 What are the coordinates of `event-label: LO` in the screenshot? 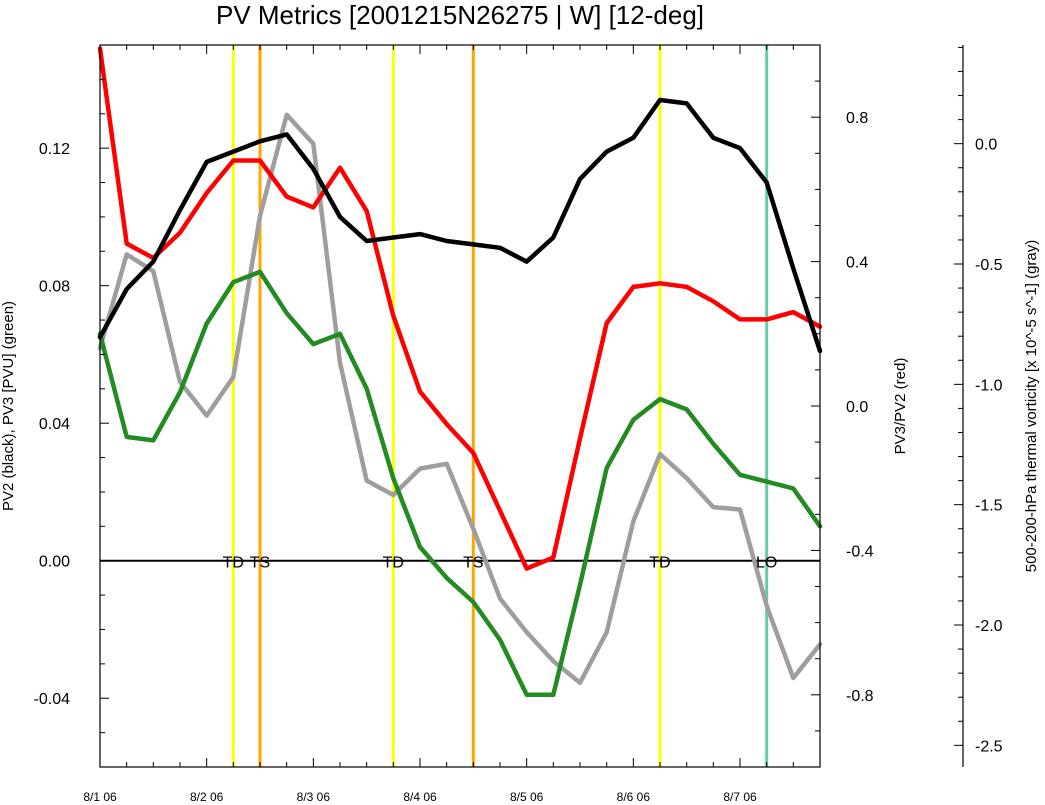 It's located at (766, 563).